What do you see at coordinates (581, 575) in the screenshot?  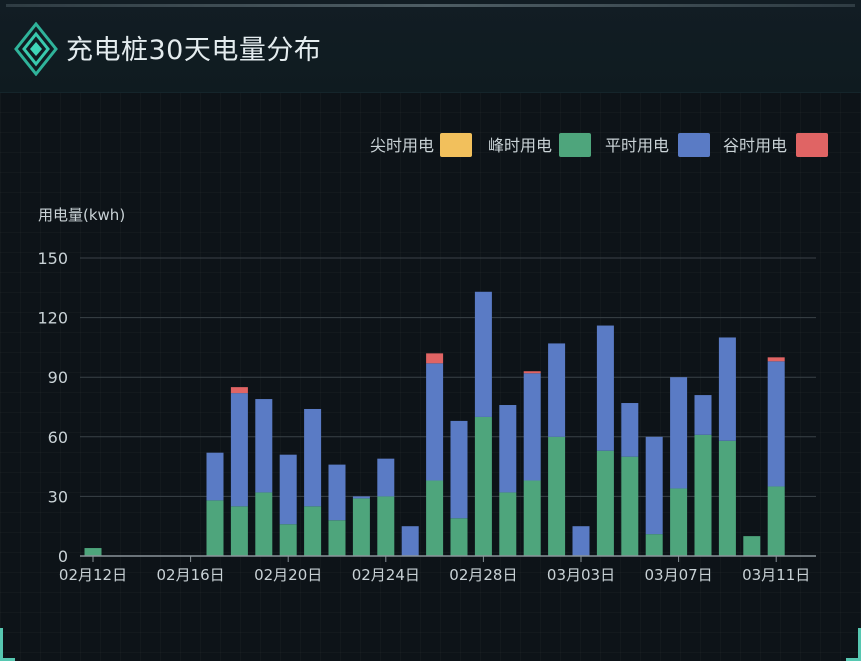 I see `x-tick-label: 03月03日` at bounding box center [581, 575].